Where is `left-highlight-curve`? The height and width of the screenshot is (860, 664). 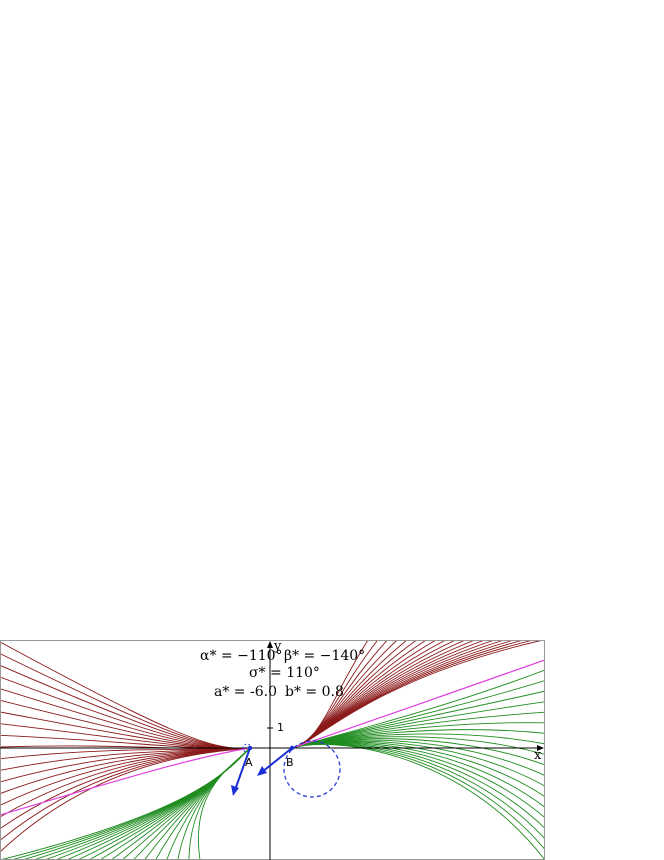
left-highlight-curve is located at coordinates (125, 781).